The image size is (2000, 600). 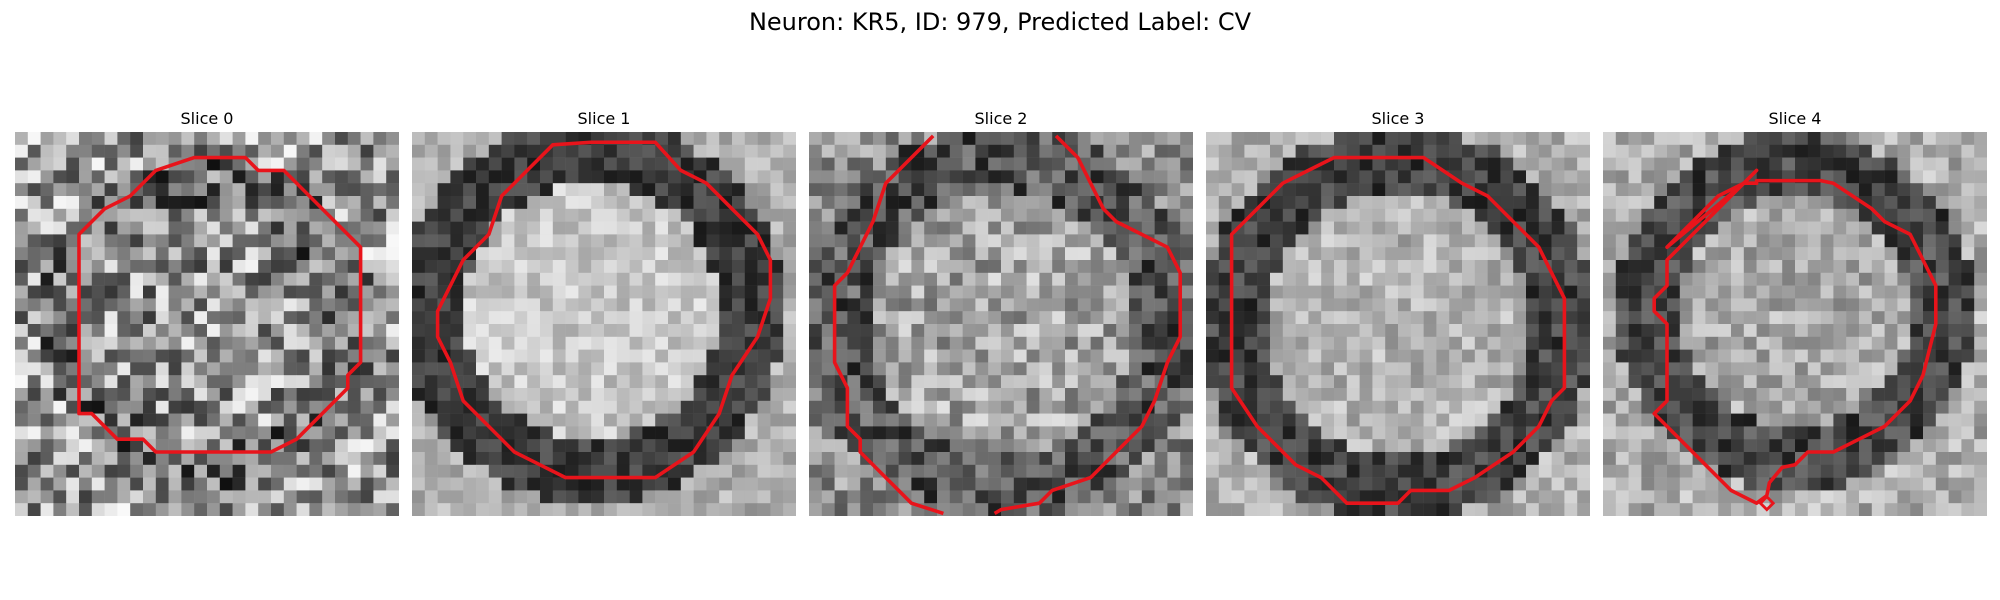 What do you see at coordinates (207, 118) in the screenshot?
I see `slice-title: Slice 0` at bounding box center [207, 118].